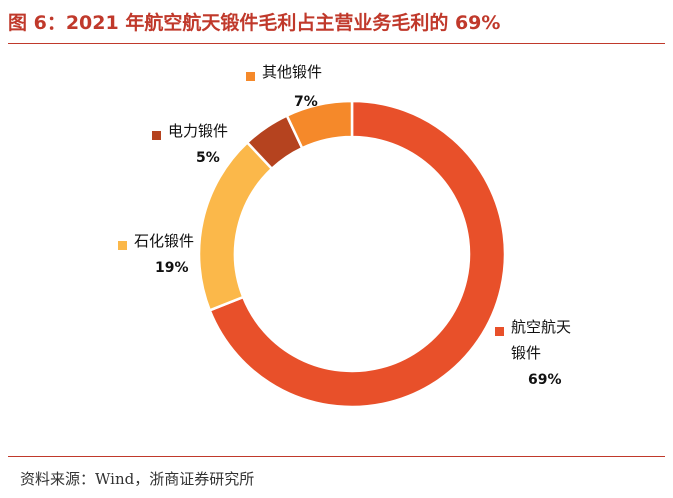  What do you see at coordinates (306, 102) in the screenshot?
I see `slice-label-value-3: 7%` at bounding box center [306, 102].